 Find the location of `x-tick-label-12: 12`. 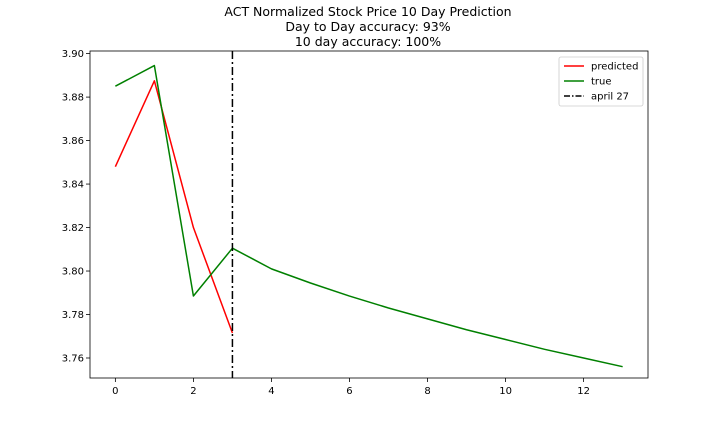

x-tick-label-12: 12 is located at coordinates (583, 391).